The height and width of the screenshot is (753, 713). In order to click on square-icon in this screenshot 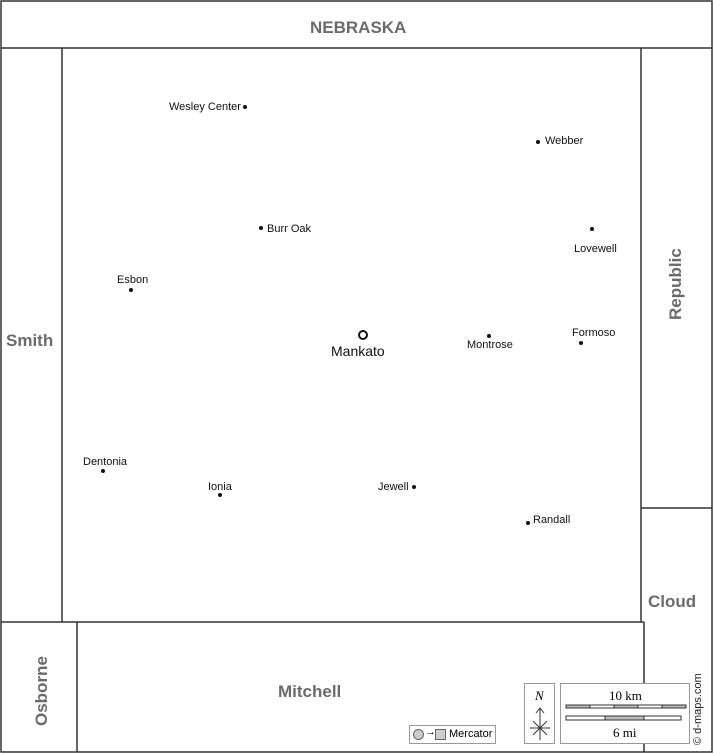, I will do `click(440, 734)`.